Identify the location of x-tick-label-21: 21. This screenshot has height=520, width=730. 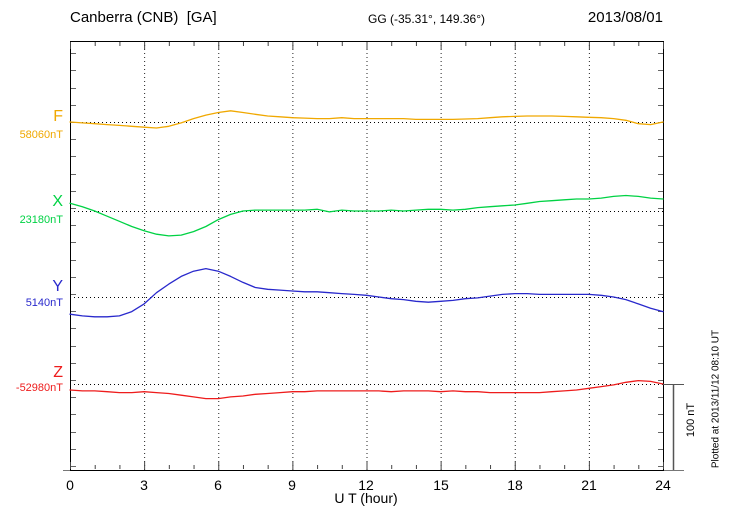
(589, 485).